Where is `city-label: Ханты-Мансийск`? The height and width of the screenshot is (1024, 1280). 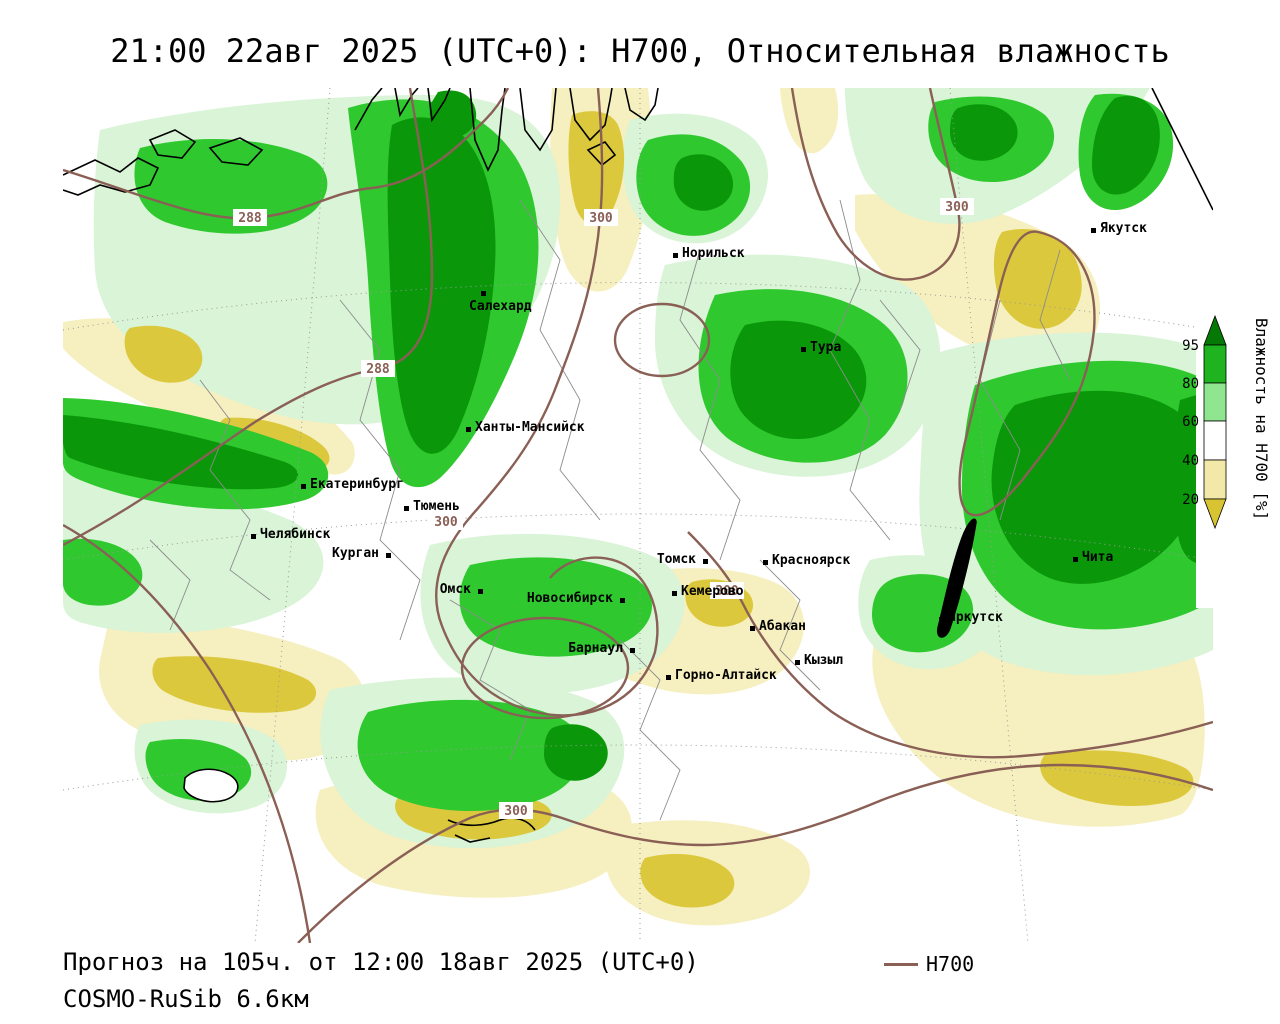 city-label: Ханты-Мансийск is located at coordinates (530, 427).